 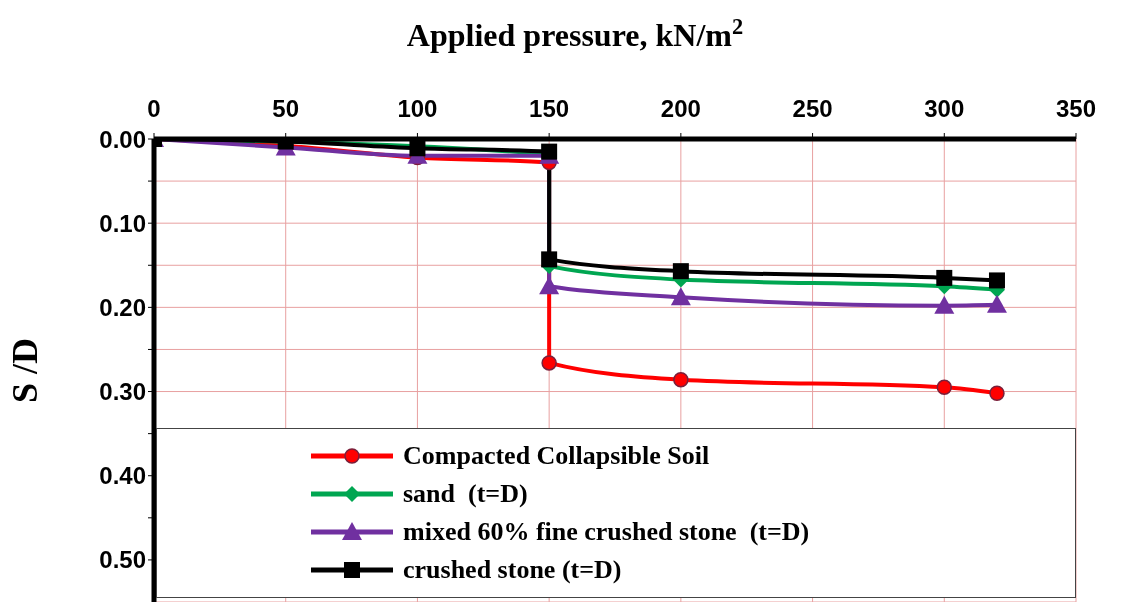 I want to click on y-tick-label: 0.40, so click(x=122, y=476).